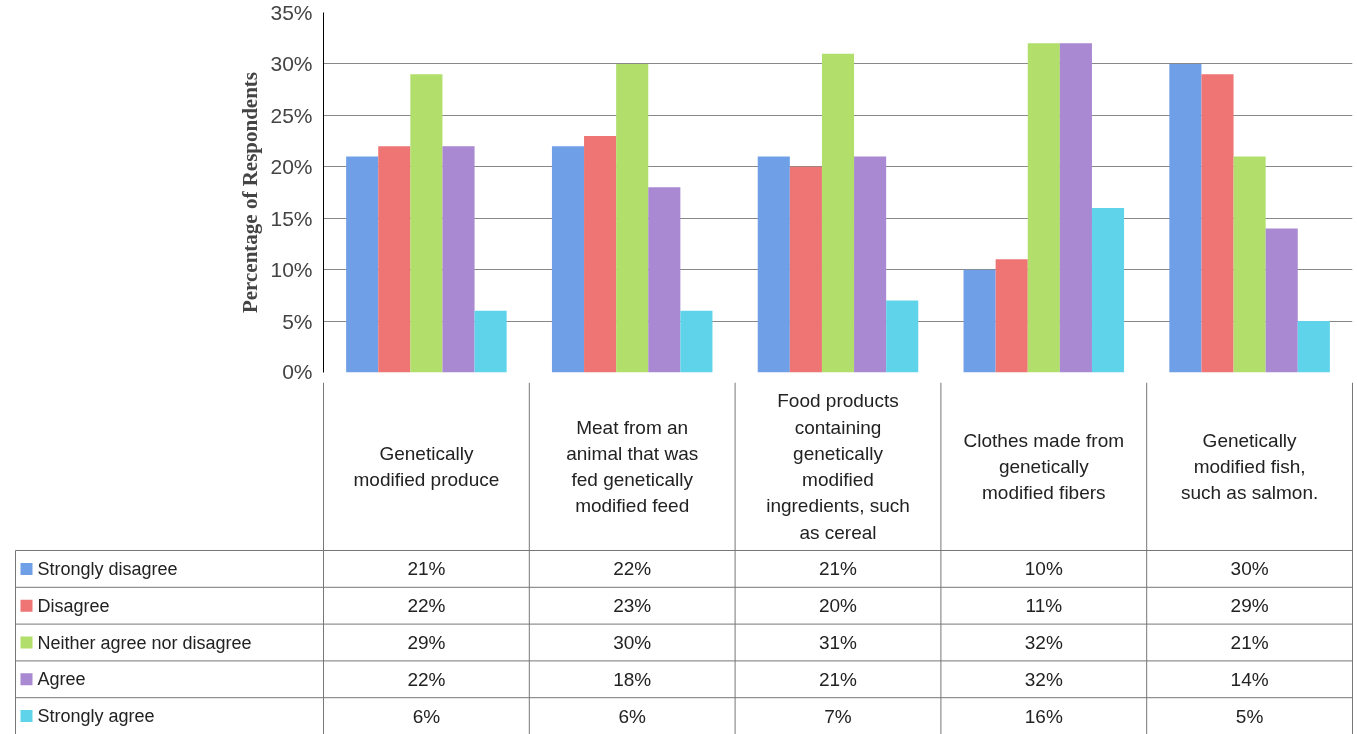 This screenshot has width=1357, height=734. I want to click on data-label: 10%, so click(1043, 569).